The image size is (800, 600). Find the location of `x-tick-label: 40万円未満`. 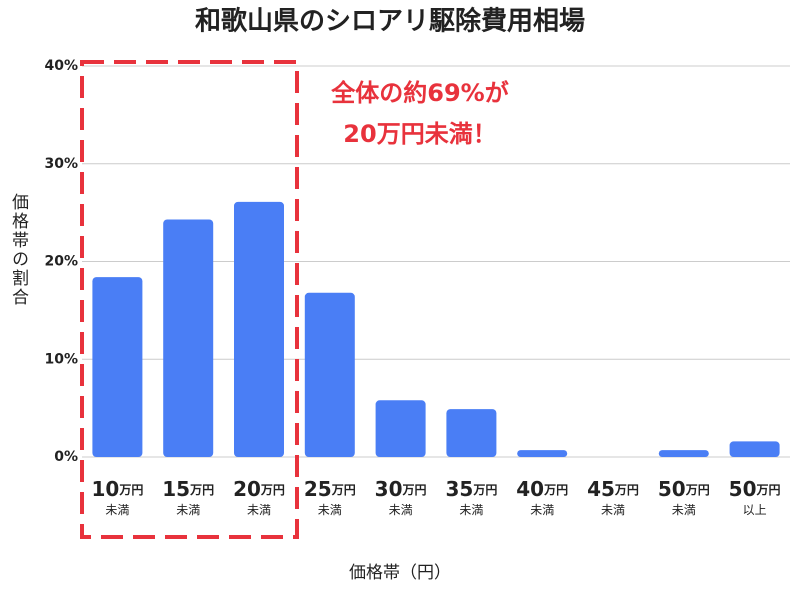

x-tick-label: 40万円未満 is located at coordinates (542, 497).